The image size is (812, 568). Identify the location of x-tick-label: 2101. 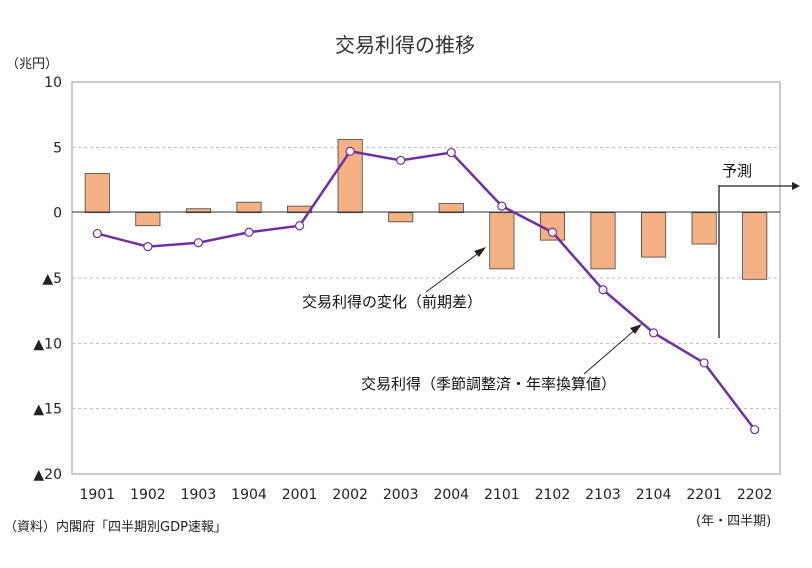
(502, 495).